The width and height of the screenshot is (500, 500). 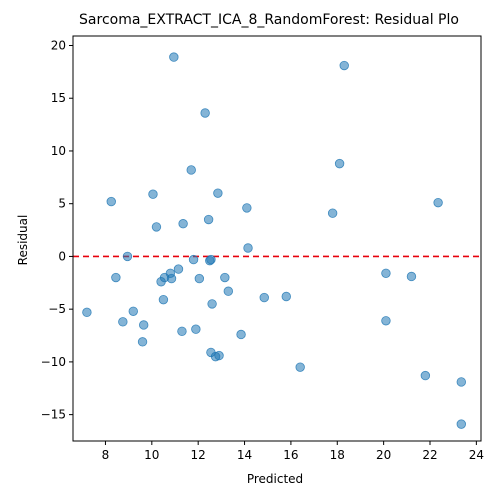 What do you see at coordinates (429, 455) in the screenshot?
I see `x-tick-label: 22` at bounding box center [429, 455].